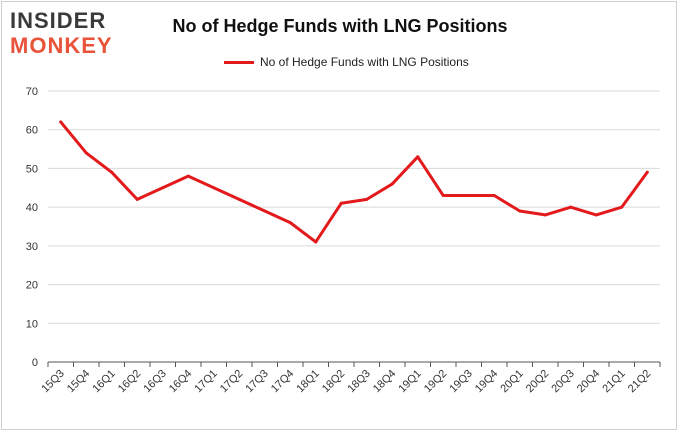 This screenshot has height=433, width=680. What do you see at coordinates (436, 382) in the screenshot?
I see `x-tick-label: 19Q2` at bounding box center [436, 382].